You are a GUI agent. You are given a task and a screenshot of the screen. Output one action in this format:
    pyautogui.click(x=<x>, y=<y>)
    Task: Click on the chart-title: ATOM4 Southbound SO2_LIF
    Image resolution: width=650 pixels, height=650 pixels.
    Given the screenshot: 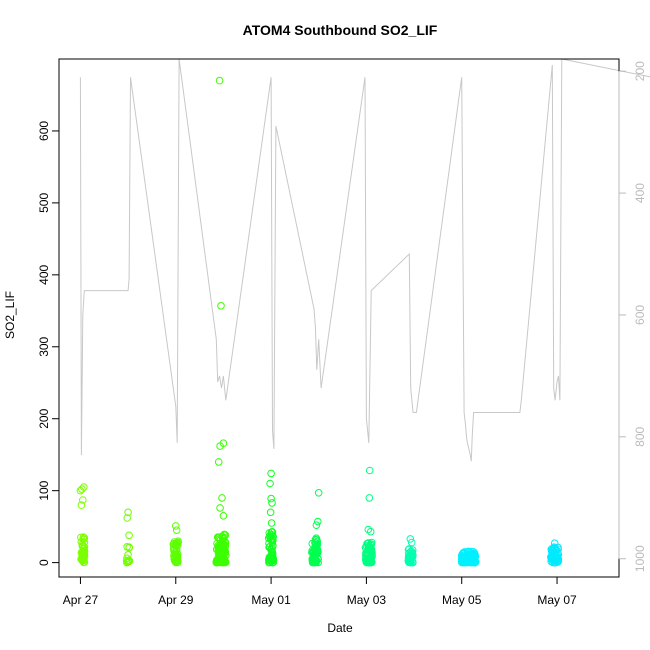 What is the action you would take?
    pyautogui.click(x=340, y=30)
    